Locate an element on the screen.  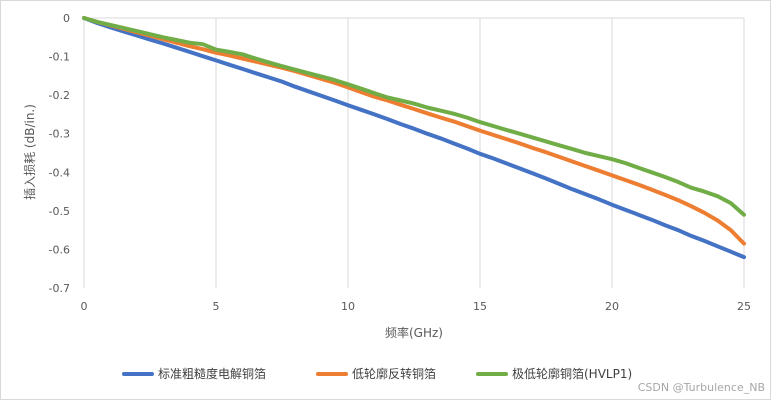
y-tick-label: -0.6 is located at coordinates (59, 249).